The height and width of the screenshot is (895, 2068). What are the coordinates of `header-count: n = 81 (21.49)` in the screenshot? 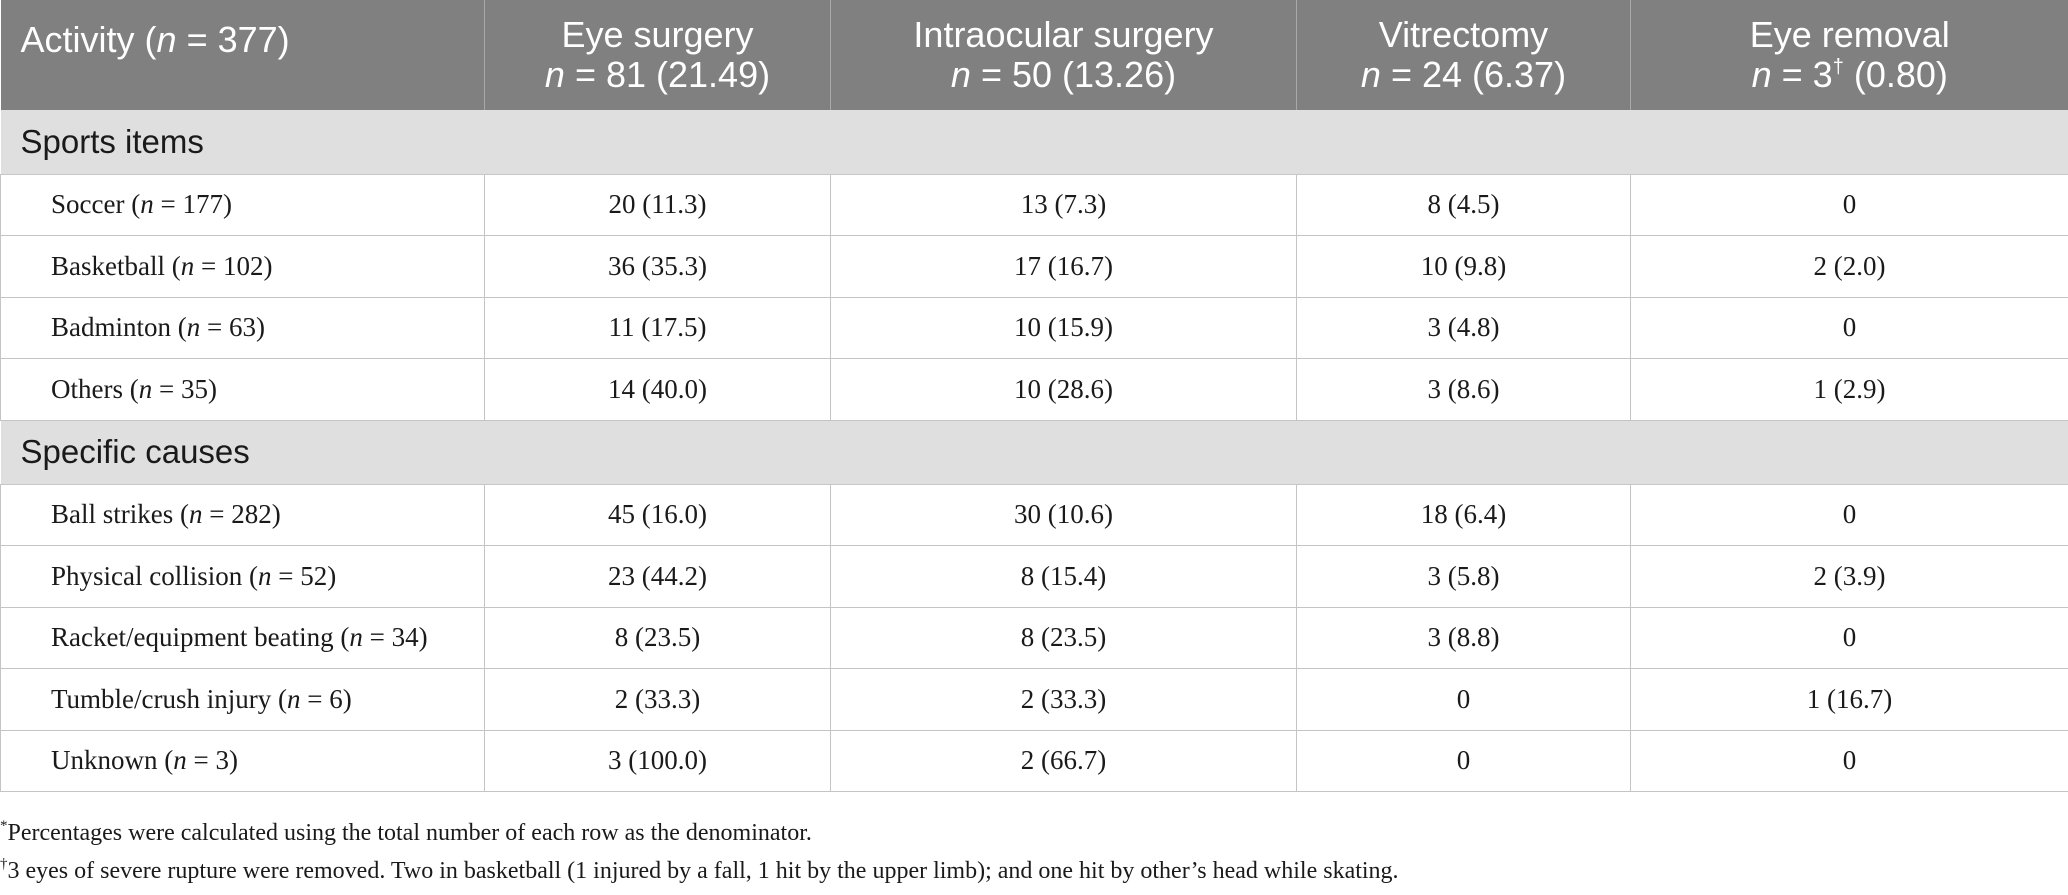 It's located at (657, 75).